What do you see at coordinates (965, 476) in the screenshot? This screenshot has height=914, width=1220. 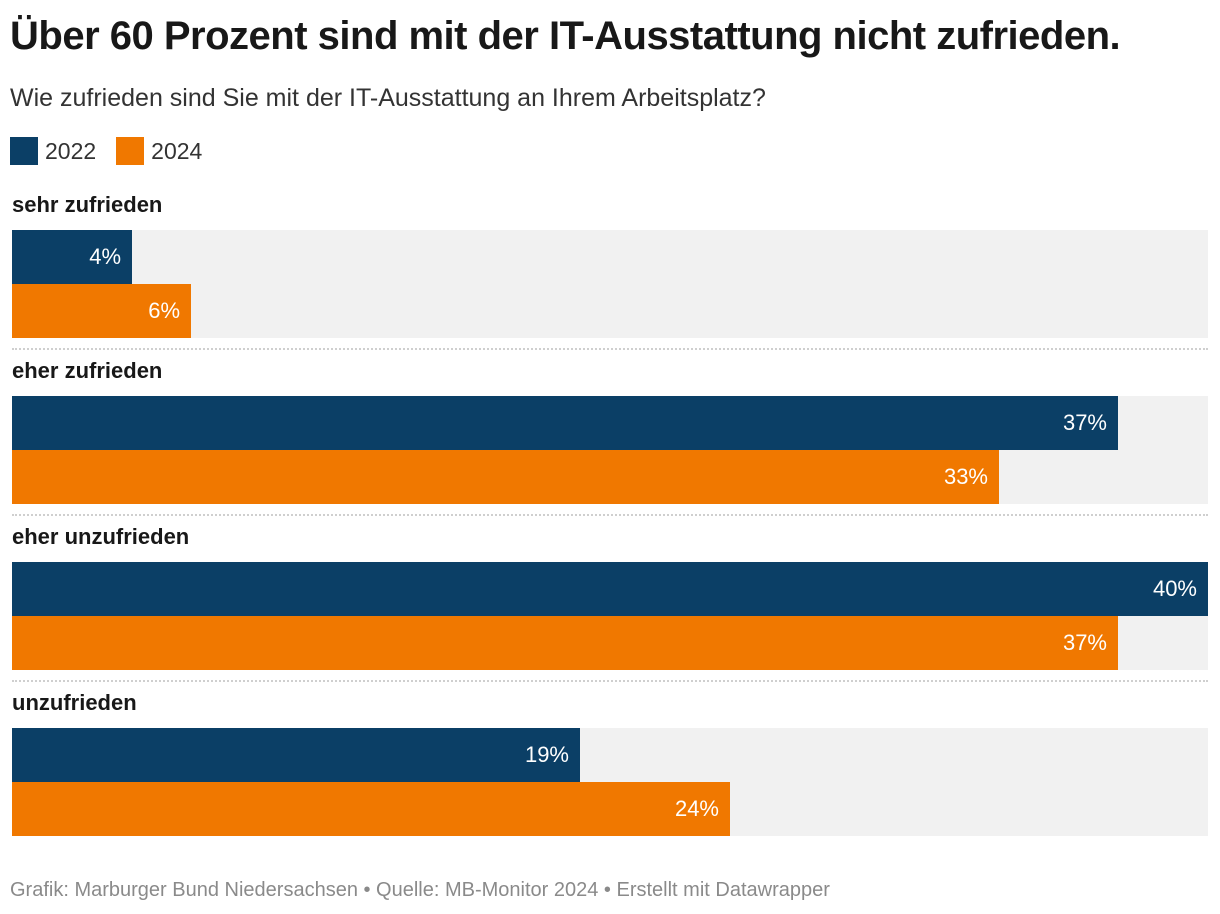 I see `bar-value-label: 33%` at bounding box center [965, 476].